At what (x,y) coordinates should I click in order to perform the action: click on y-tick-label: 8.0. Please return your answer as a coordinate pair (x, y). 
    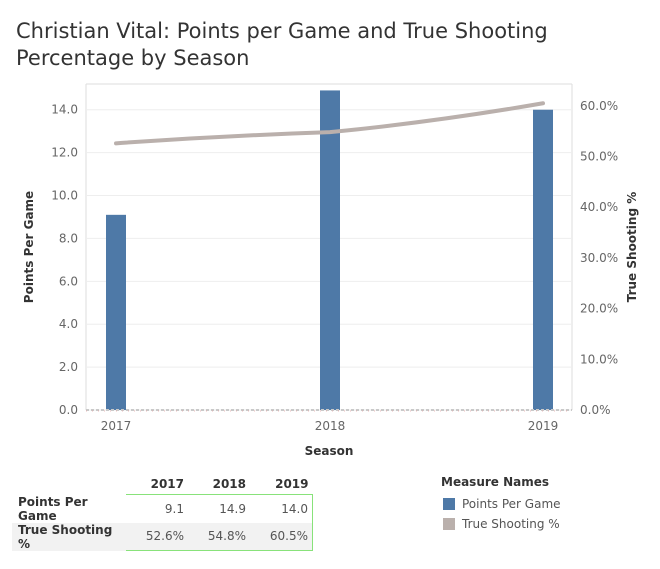
    Looking at the image, I should click on (68, 238).